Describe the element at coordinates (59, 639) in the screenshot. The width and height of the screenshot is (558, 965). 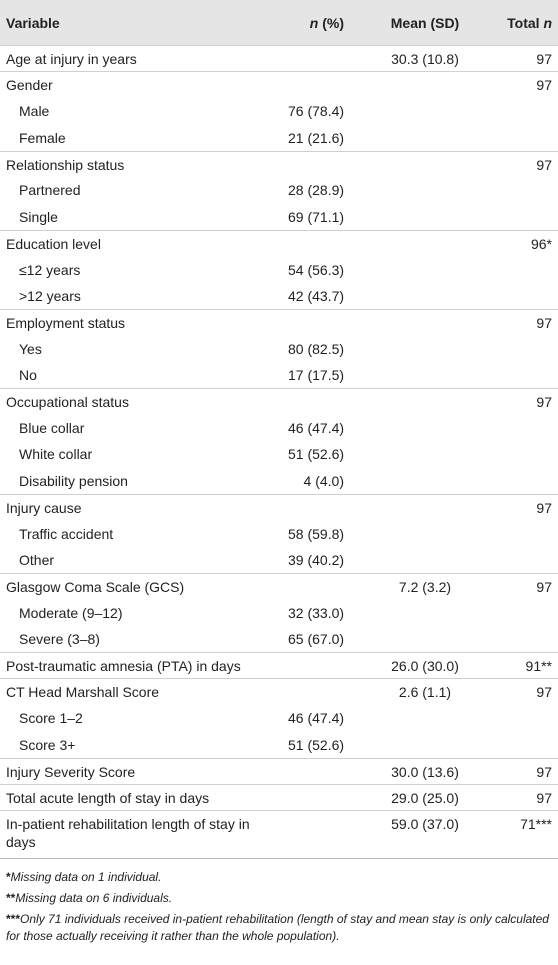
I see `variable-cell: Severe (3–8)` at that location.